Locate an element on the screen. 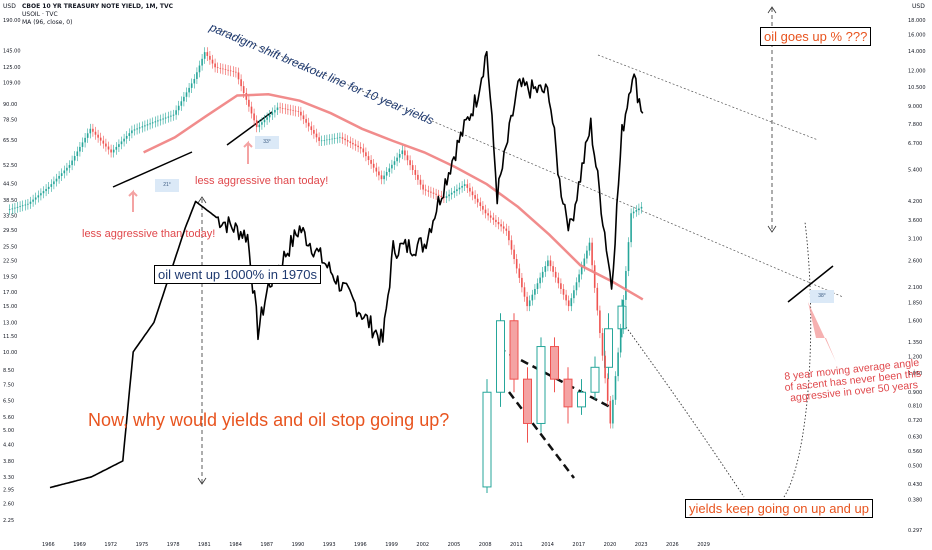 The width and height of the screenshot is (932, 550). right-tick-label: 2.600 is located at coordinates (915, 261).